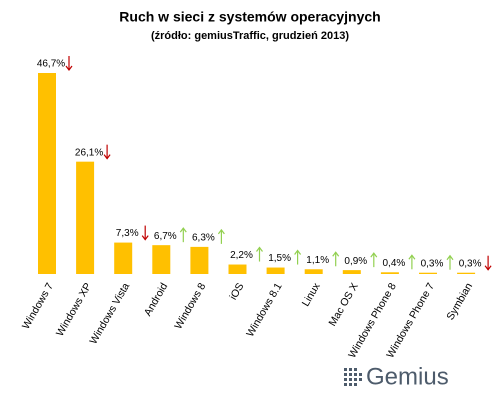  I want to click on value-label: 7,3%, so click(127, 233).